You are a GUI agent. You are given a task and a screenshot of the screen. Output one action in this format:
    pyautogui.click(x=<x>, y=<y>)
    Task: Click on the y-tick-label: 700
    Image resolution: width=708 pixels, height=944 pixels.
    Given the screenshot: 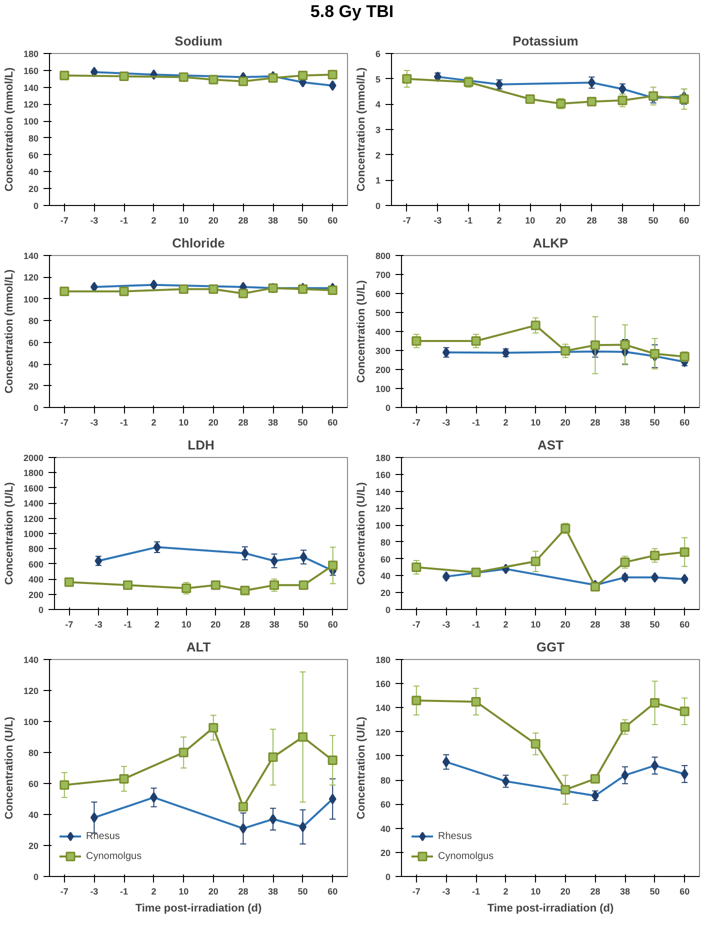 What is the action you would take?
    pyautogui.click(x=383, y=275)
    